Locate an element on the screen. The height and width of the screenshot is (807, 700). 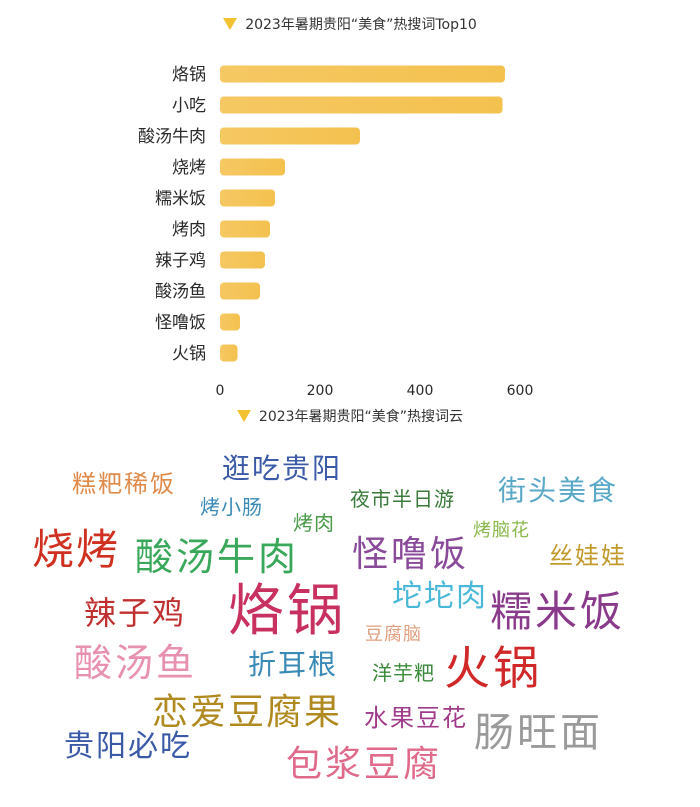
cloud-word: 烤脑花 is located at coordinates (501, 530).